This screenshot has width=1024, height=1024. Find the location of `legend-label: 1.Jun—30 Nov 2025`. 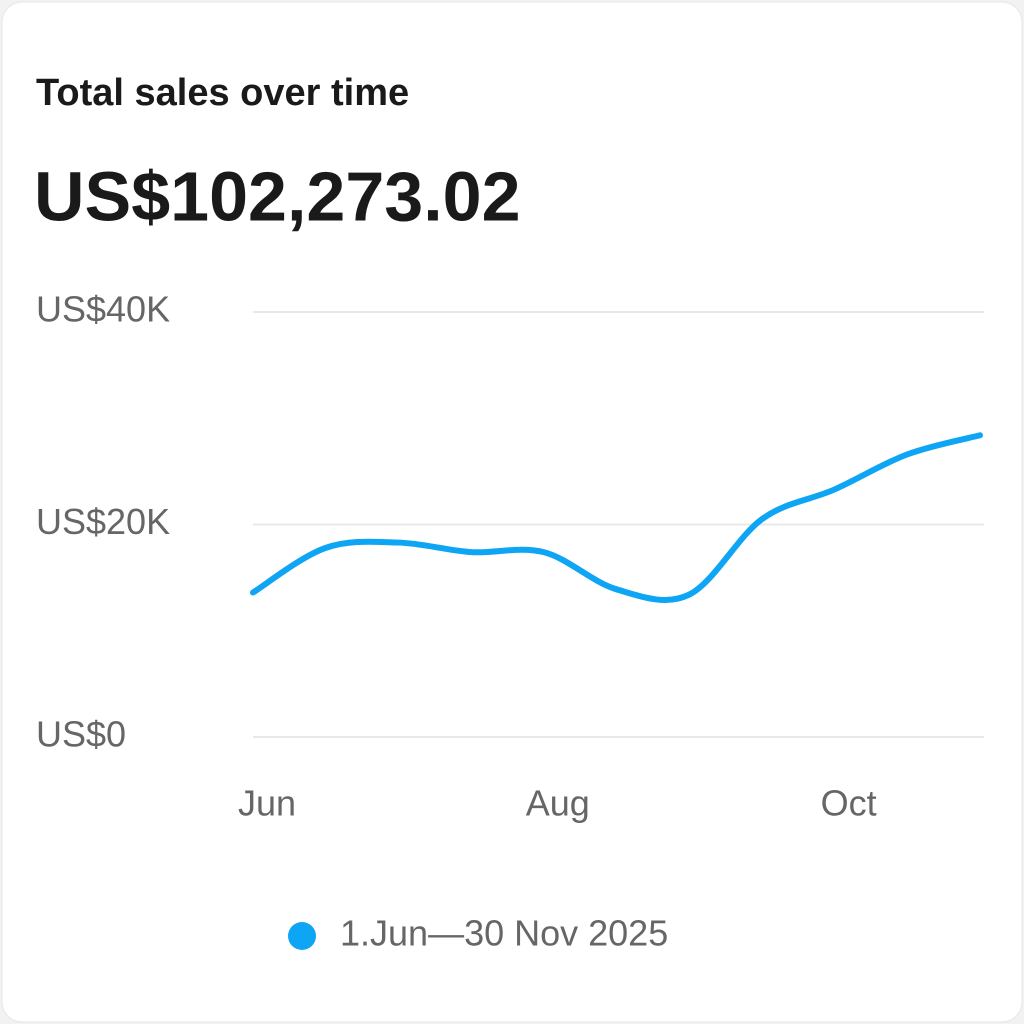

legend-label: 1.Jun—30 Nov 2025 is located at coordinates (504, 933).